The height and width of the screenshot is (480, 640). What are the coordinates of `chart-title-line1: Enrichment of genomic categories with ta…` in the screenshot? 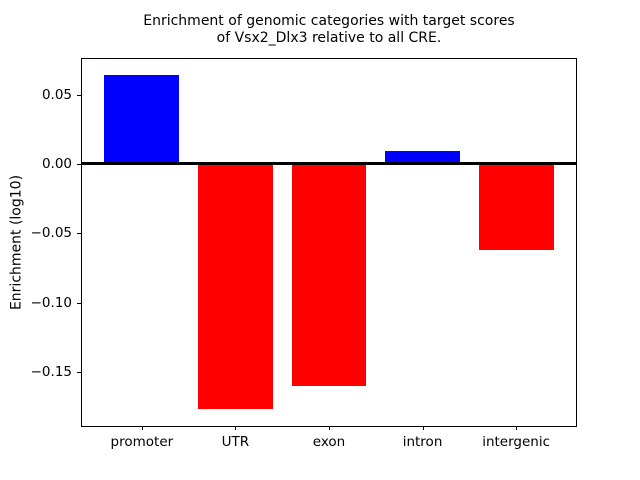 It's located at (329, 21).